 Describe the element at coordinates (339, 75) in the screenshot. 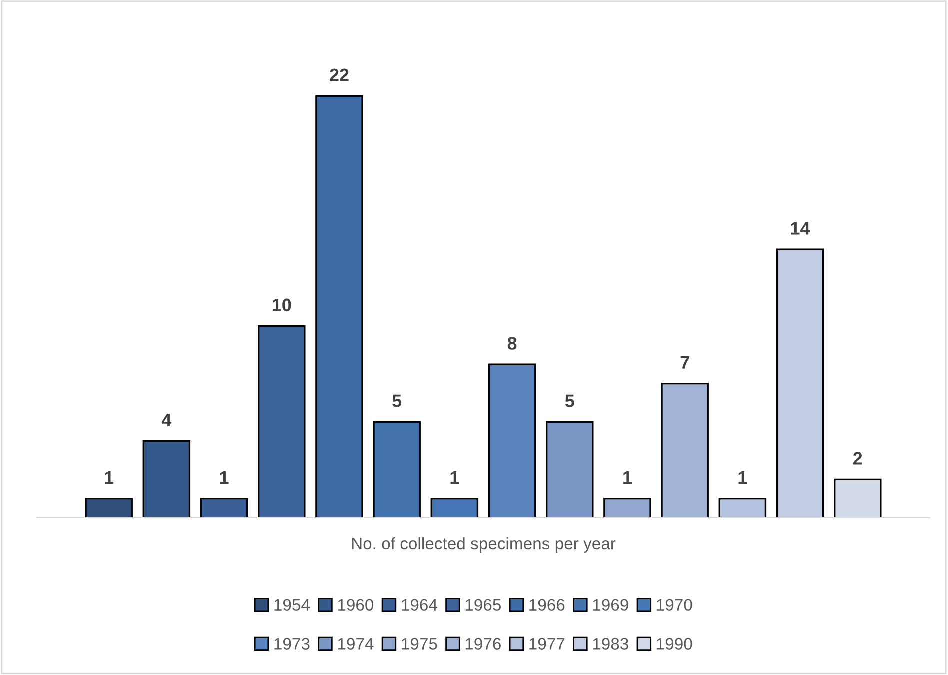

I see `data-label: 22` at that location.